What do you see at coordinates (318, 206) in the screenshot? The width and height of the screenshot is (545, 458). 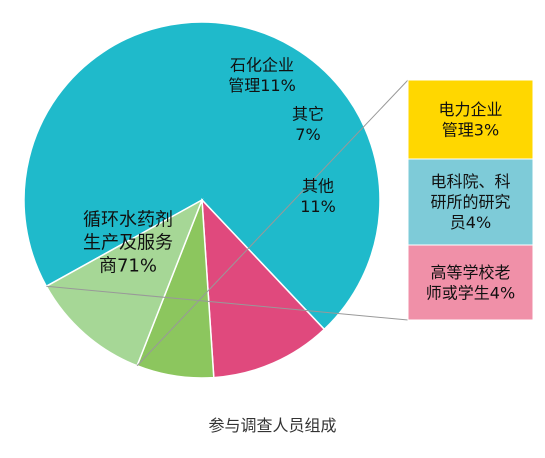 I see `slice-label-line: 11%` at bounding box center [318, 206].